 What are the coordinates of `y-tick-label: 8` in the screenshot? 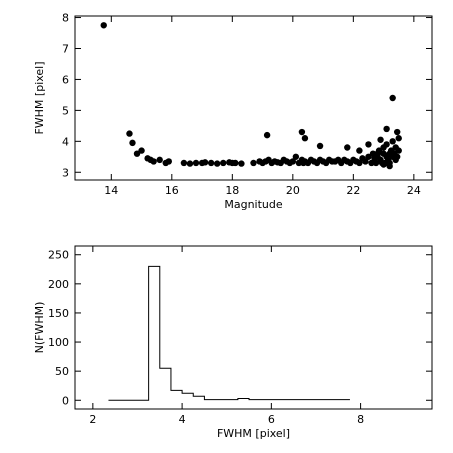 It's located at (65, 18).